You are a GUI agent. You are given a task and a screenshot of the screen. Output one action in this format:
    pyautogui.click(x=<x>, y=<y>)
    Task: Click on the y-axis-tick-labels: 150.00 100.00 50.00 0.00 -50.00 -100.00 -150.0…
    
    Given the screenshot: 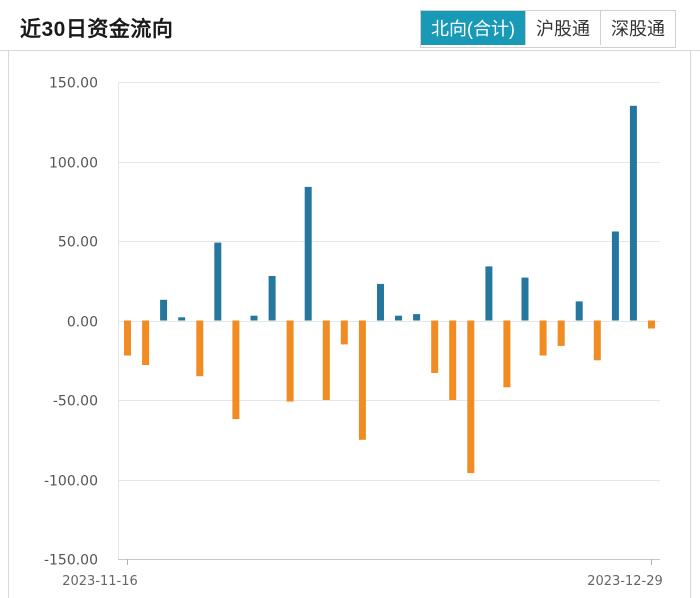 What is the action you would take?
    pyautogui.click(x=71, y=322)
    